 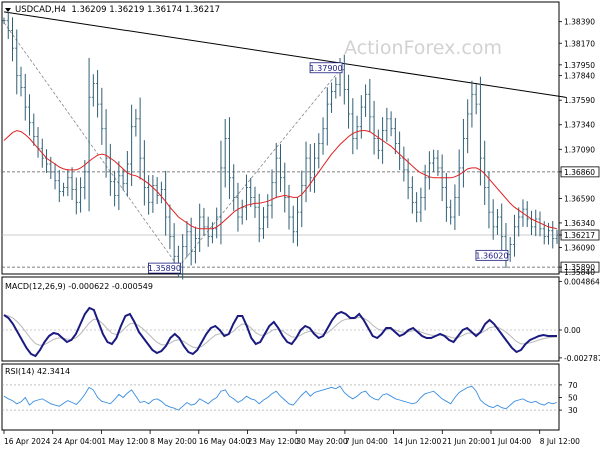 I want to click on rsi-line, so click(x=280, y=398).